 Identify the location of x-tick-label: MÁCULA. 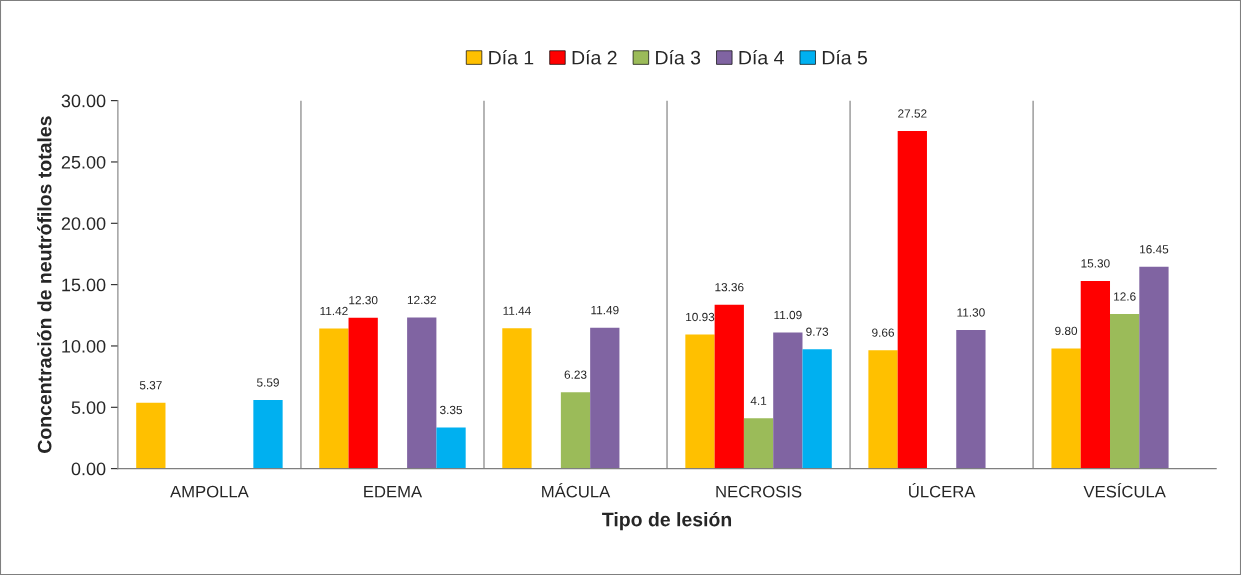
(576, 490).